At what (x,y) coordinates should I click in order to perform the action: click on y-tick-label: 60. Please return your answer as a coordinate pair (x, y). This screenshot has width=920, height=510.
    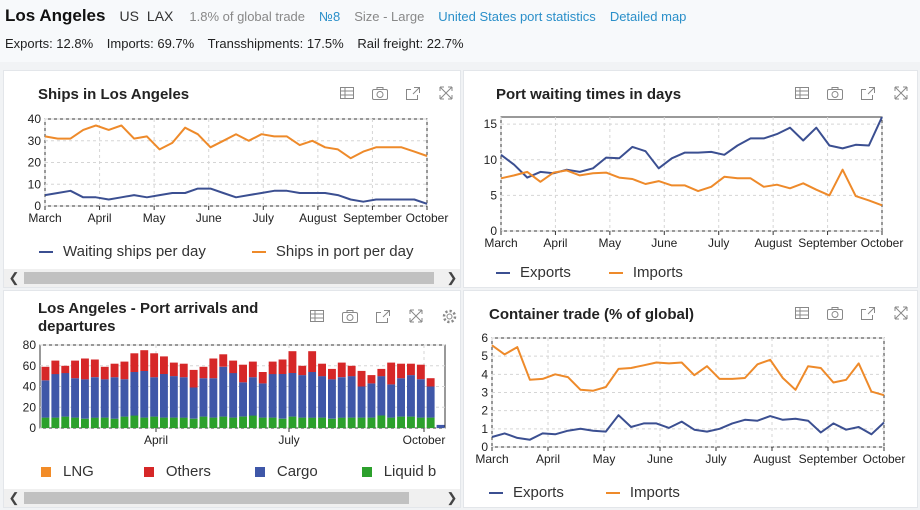
    Looking at the image, I should click on (30, 366).